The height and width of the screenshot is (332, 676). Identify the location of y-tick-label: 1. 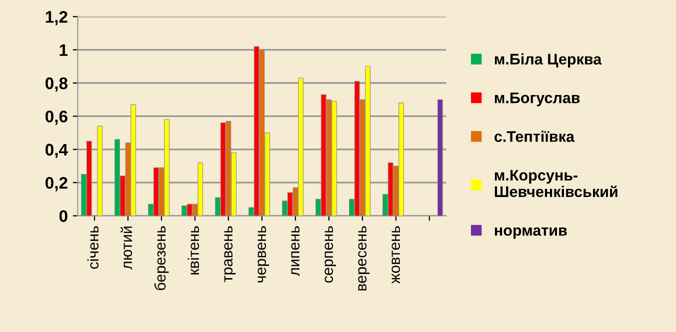
(64, 50).